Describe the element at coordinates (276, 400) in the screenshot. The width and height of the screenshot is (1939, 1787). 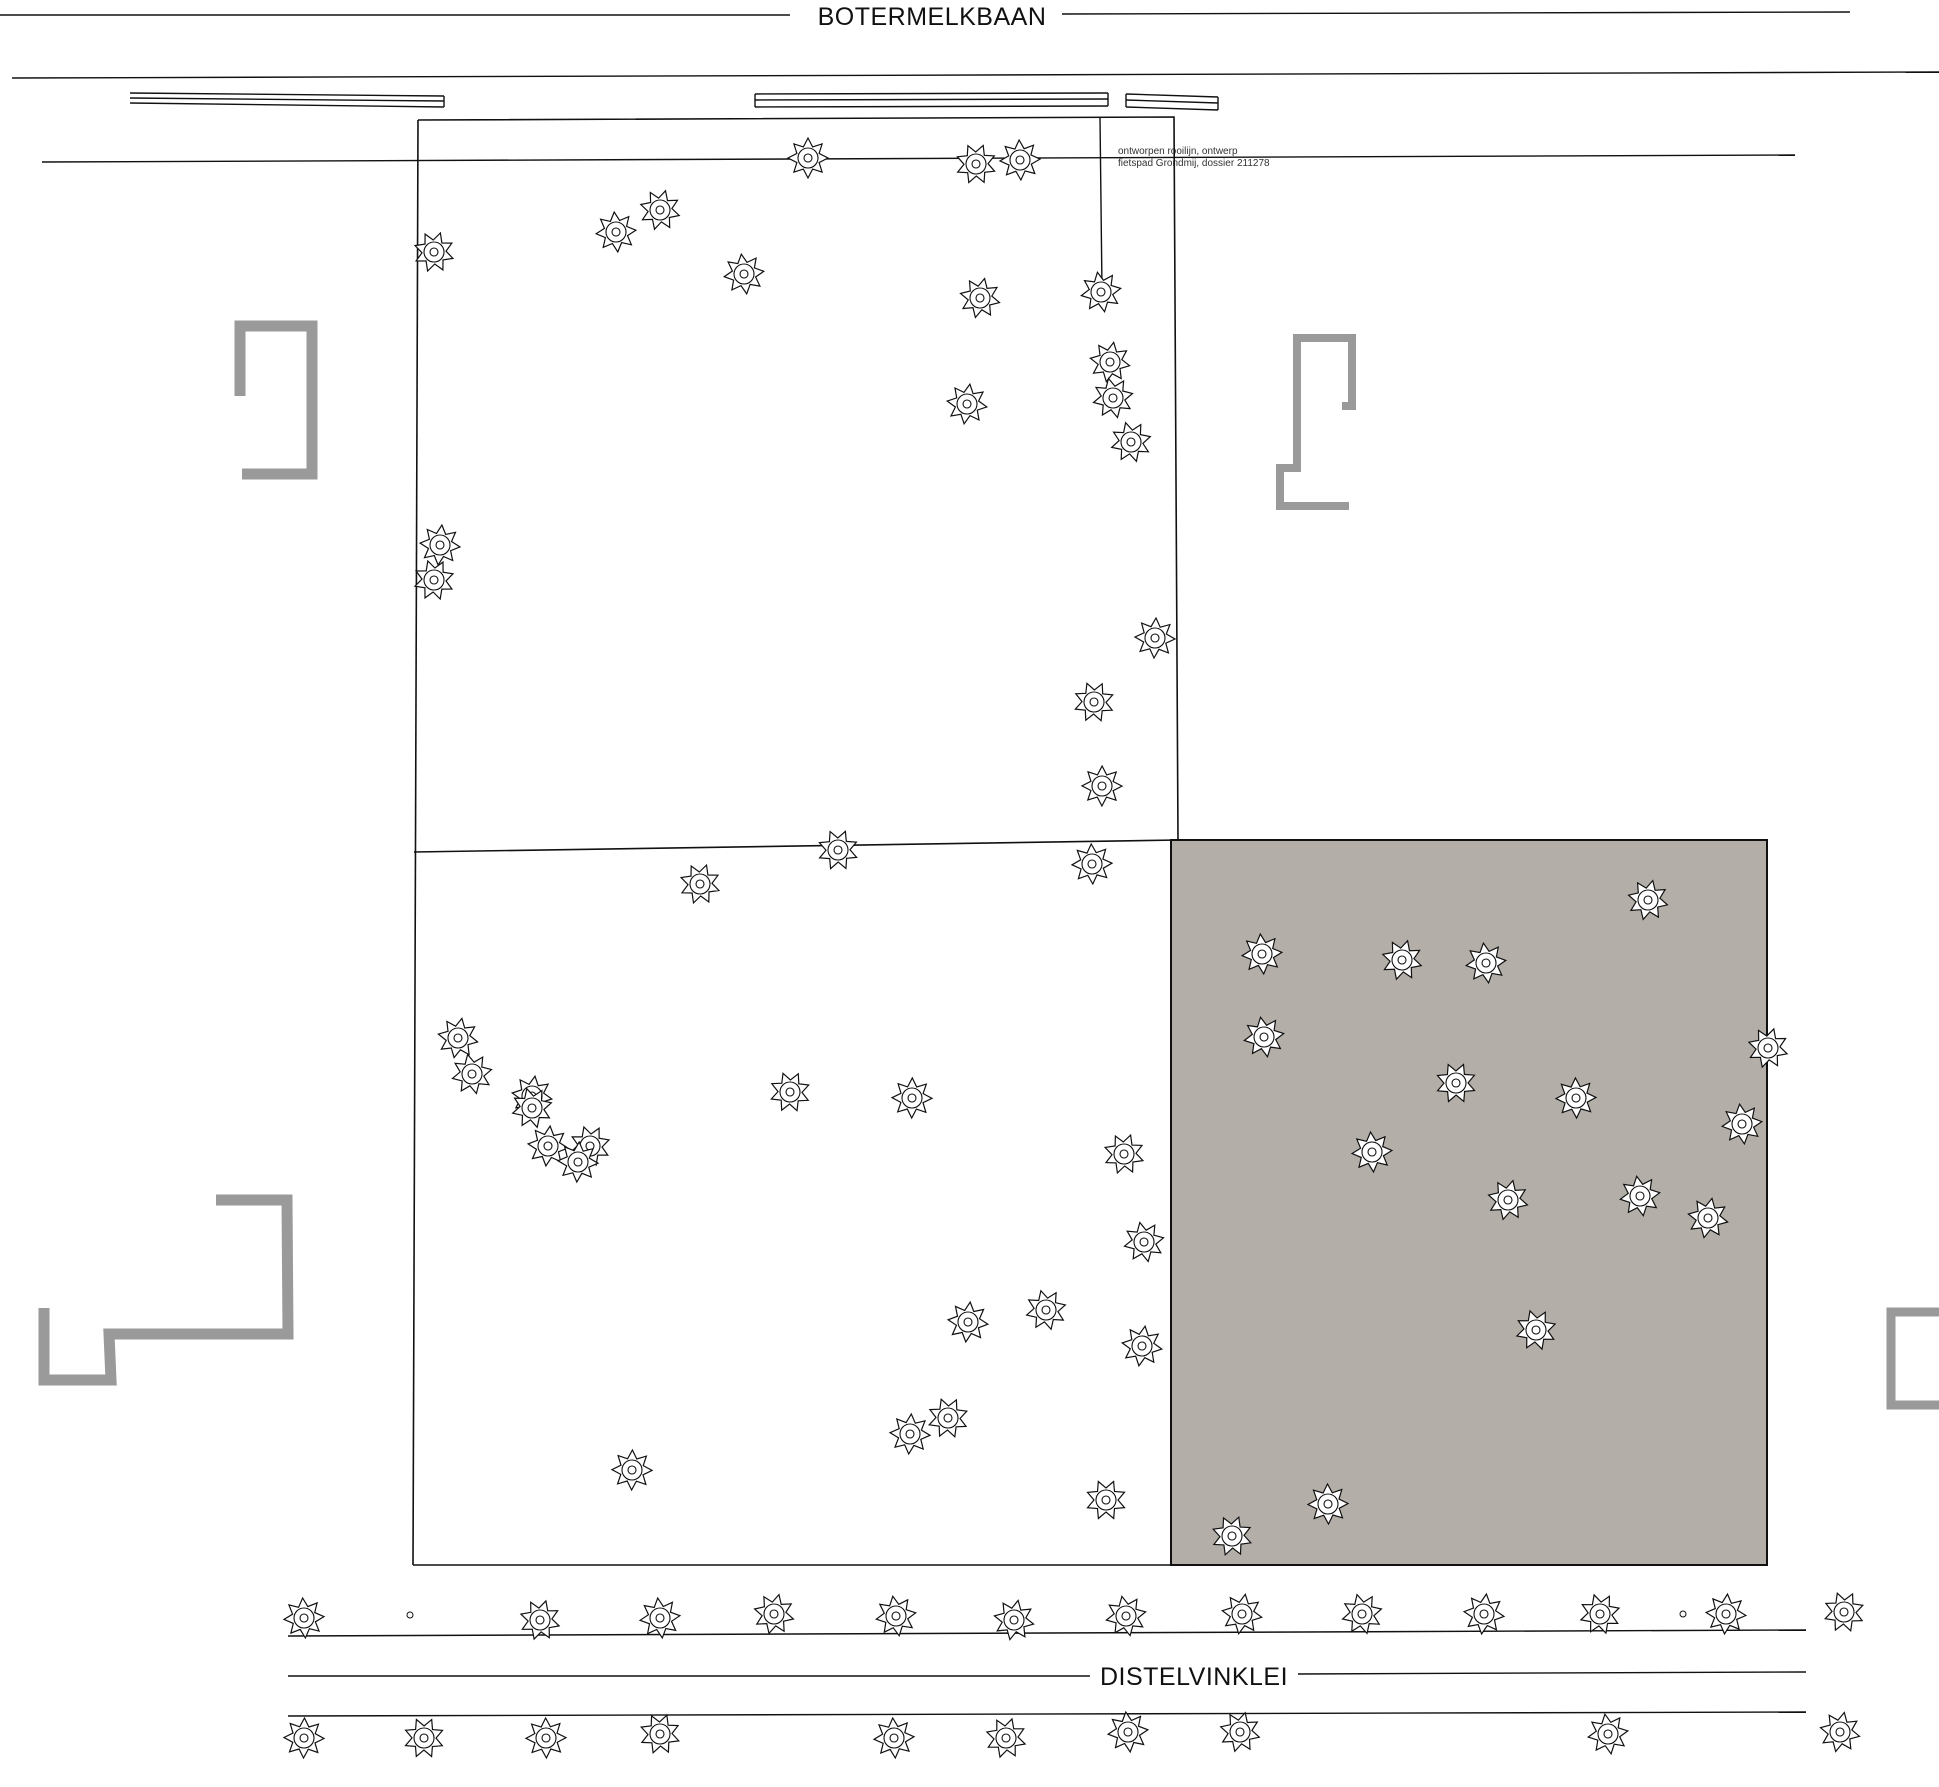
I see `neighbour-building-northwest` at that location.